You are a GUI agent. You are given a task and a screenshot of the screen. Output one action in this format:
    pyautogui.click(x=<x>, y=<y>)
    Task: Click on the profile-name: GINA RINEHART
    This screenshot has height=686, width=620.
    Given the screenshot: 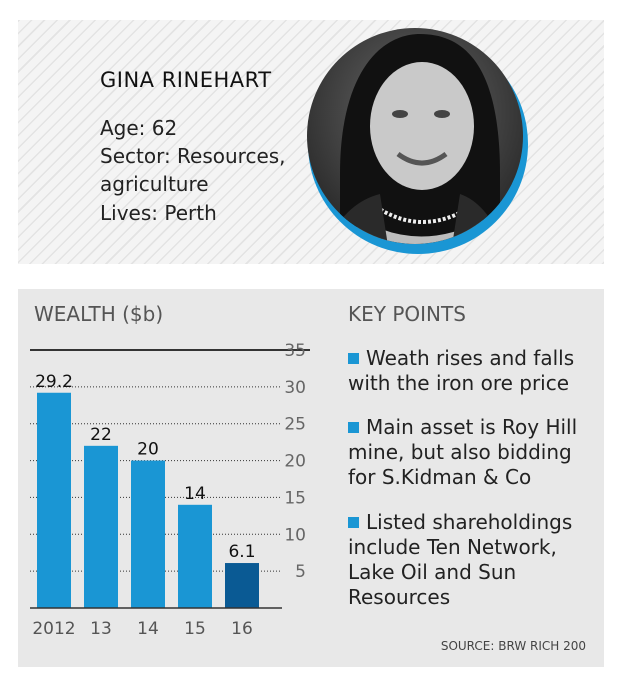 What is the action you would take?
    pyautogui.click(x=186, y=80)
    